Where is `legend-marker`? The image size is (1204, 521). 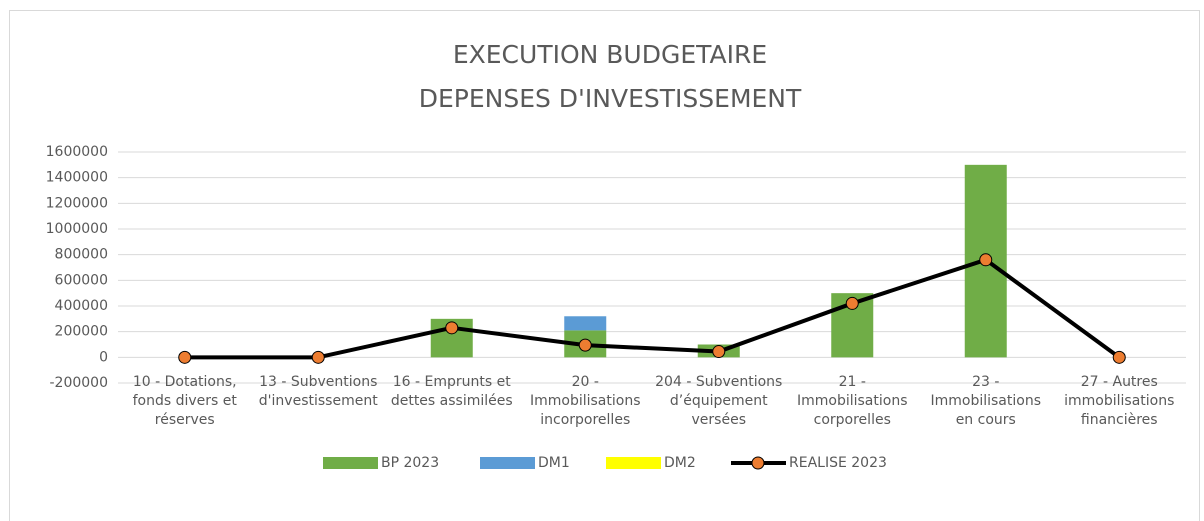
legend-marker is located at coordinates (758, 463).